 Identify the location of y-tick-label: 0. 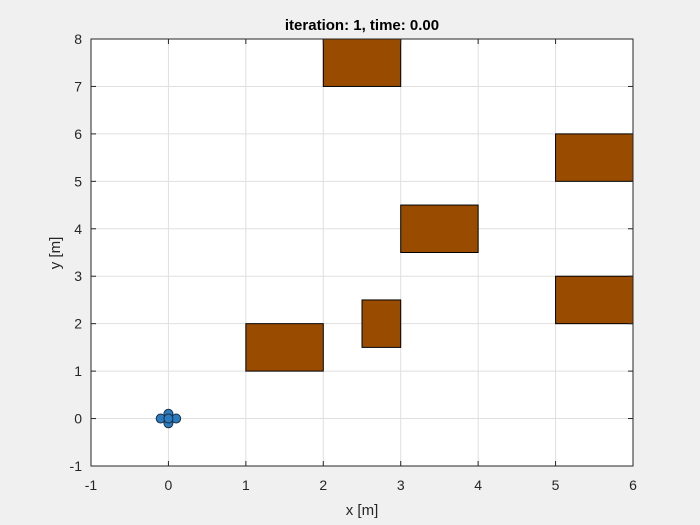
(78, 419).